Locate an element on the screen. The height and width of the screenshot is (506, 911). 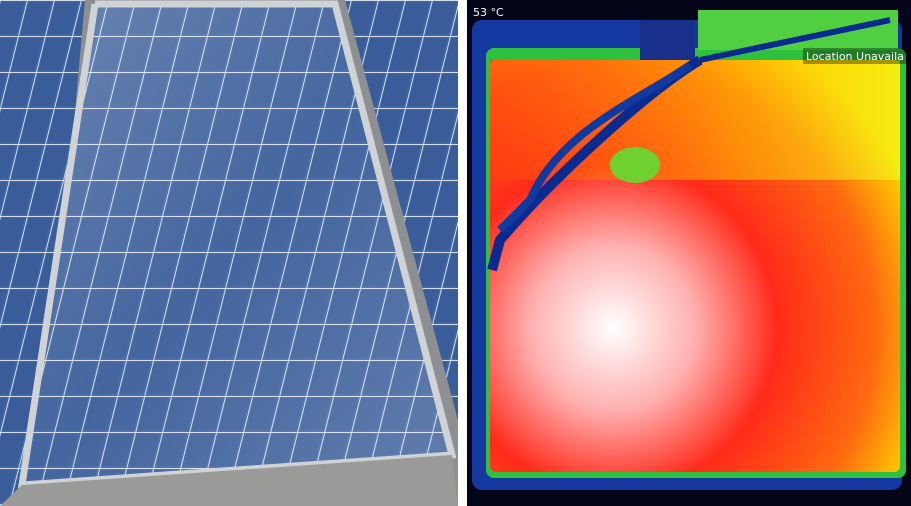
cool-spot is located at coordinates (635, 165).